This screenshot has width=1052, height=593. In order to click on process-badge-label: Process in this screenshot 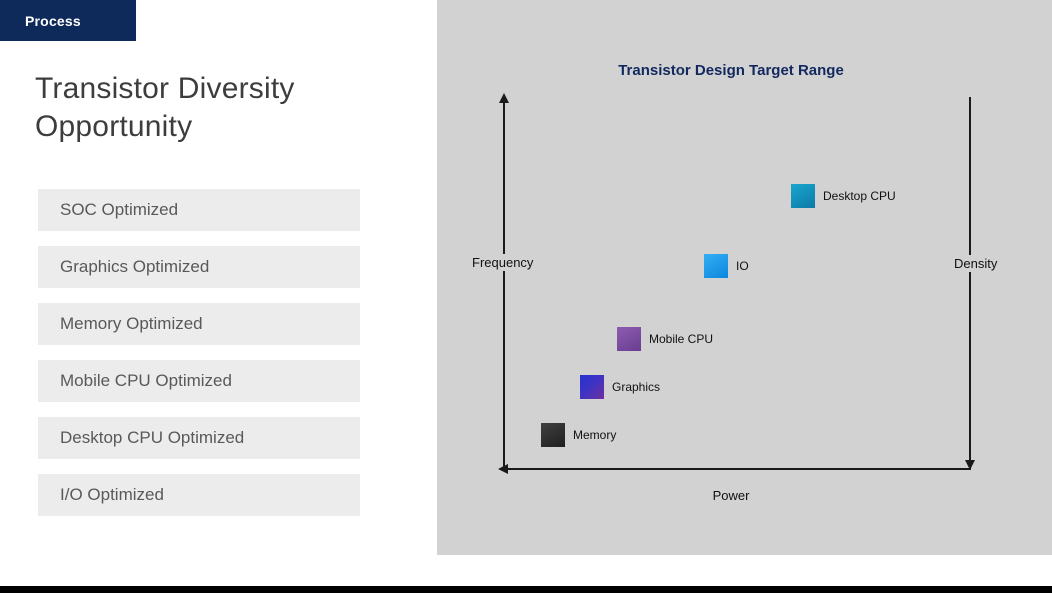, I will do `click(53, 20)`.